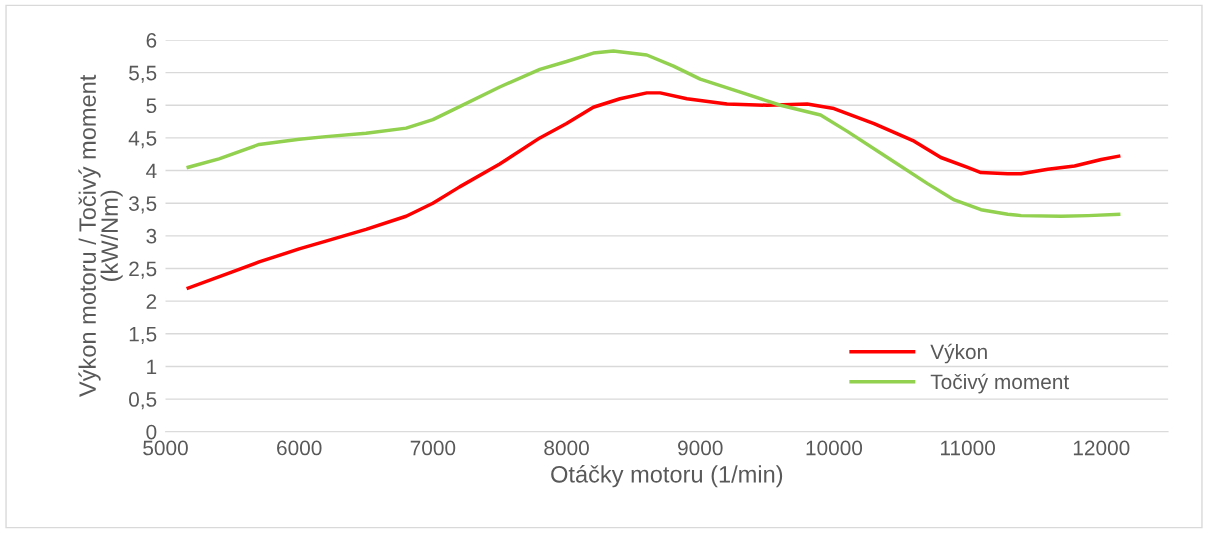  I want to click on y-axis-title: Výkon motoru / Točivý moment (kW/Nm), so click(100, 235).